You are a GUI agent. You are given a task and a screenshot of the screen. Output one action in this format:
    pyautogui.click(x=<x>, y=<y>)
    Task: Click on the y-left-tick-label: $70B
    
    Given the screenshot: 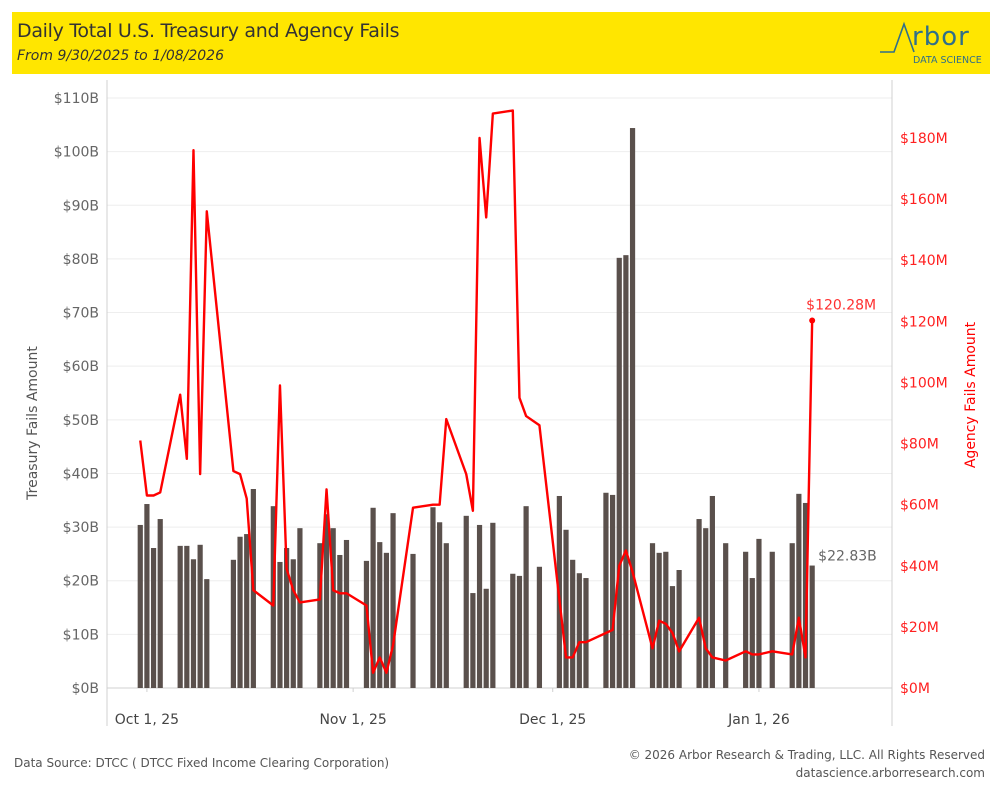 What is the action you would take?
    pyautogui.click(x=81, y=314)
    